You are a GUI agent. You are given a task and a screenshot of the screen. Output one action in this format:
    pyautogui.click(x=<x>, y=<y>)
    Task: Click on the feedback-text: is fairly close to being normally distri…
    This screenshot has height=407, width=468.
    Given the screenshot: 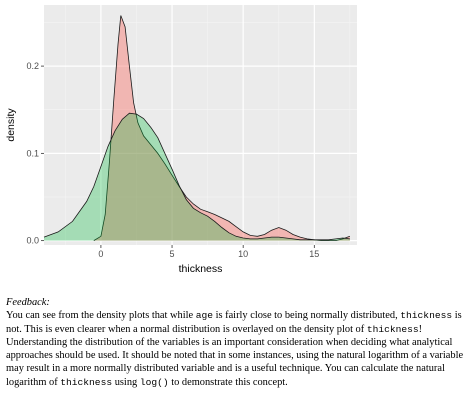 What is the action you would take?
    pyautogui.click(x=306, y=316)
    